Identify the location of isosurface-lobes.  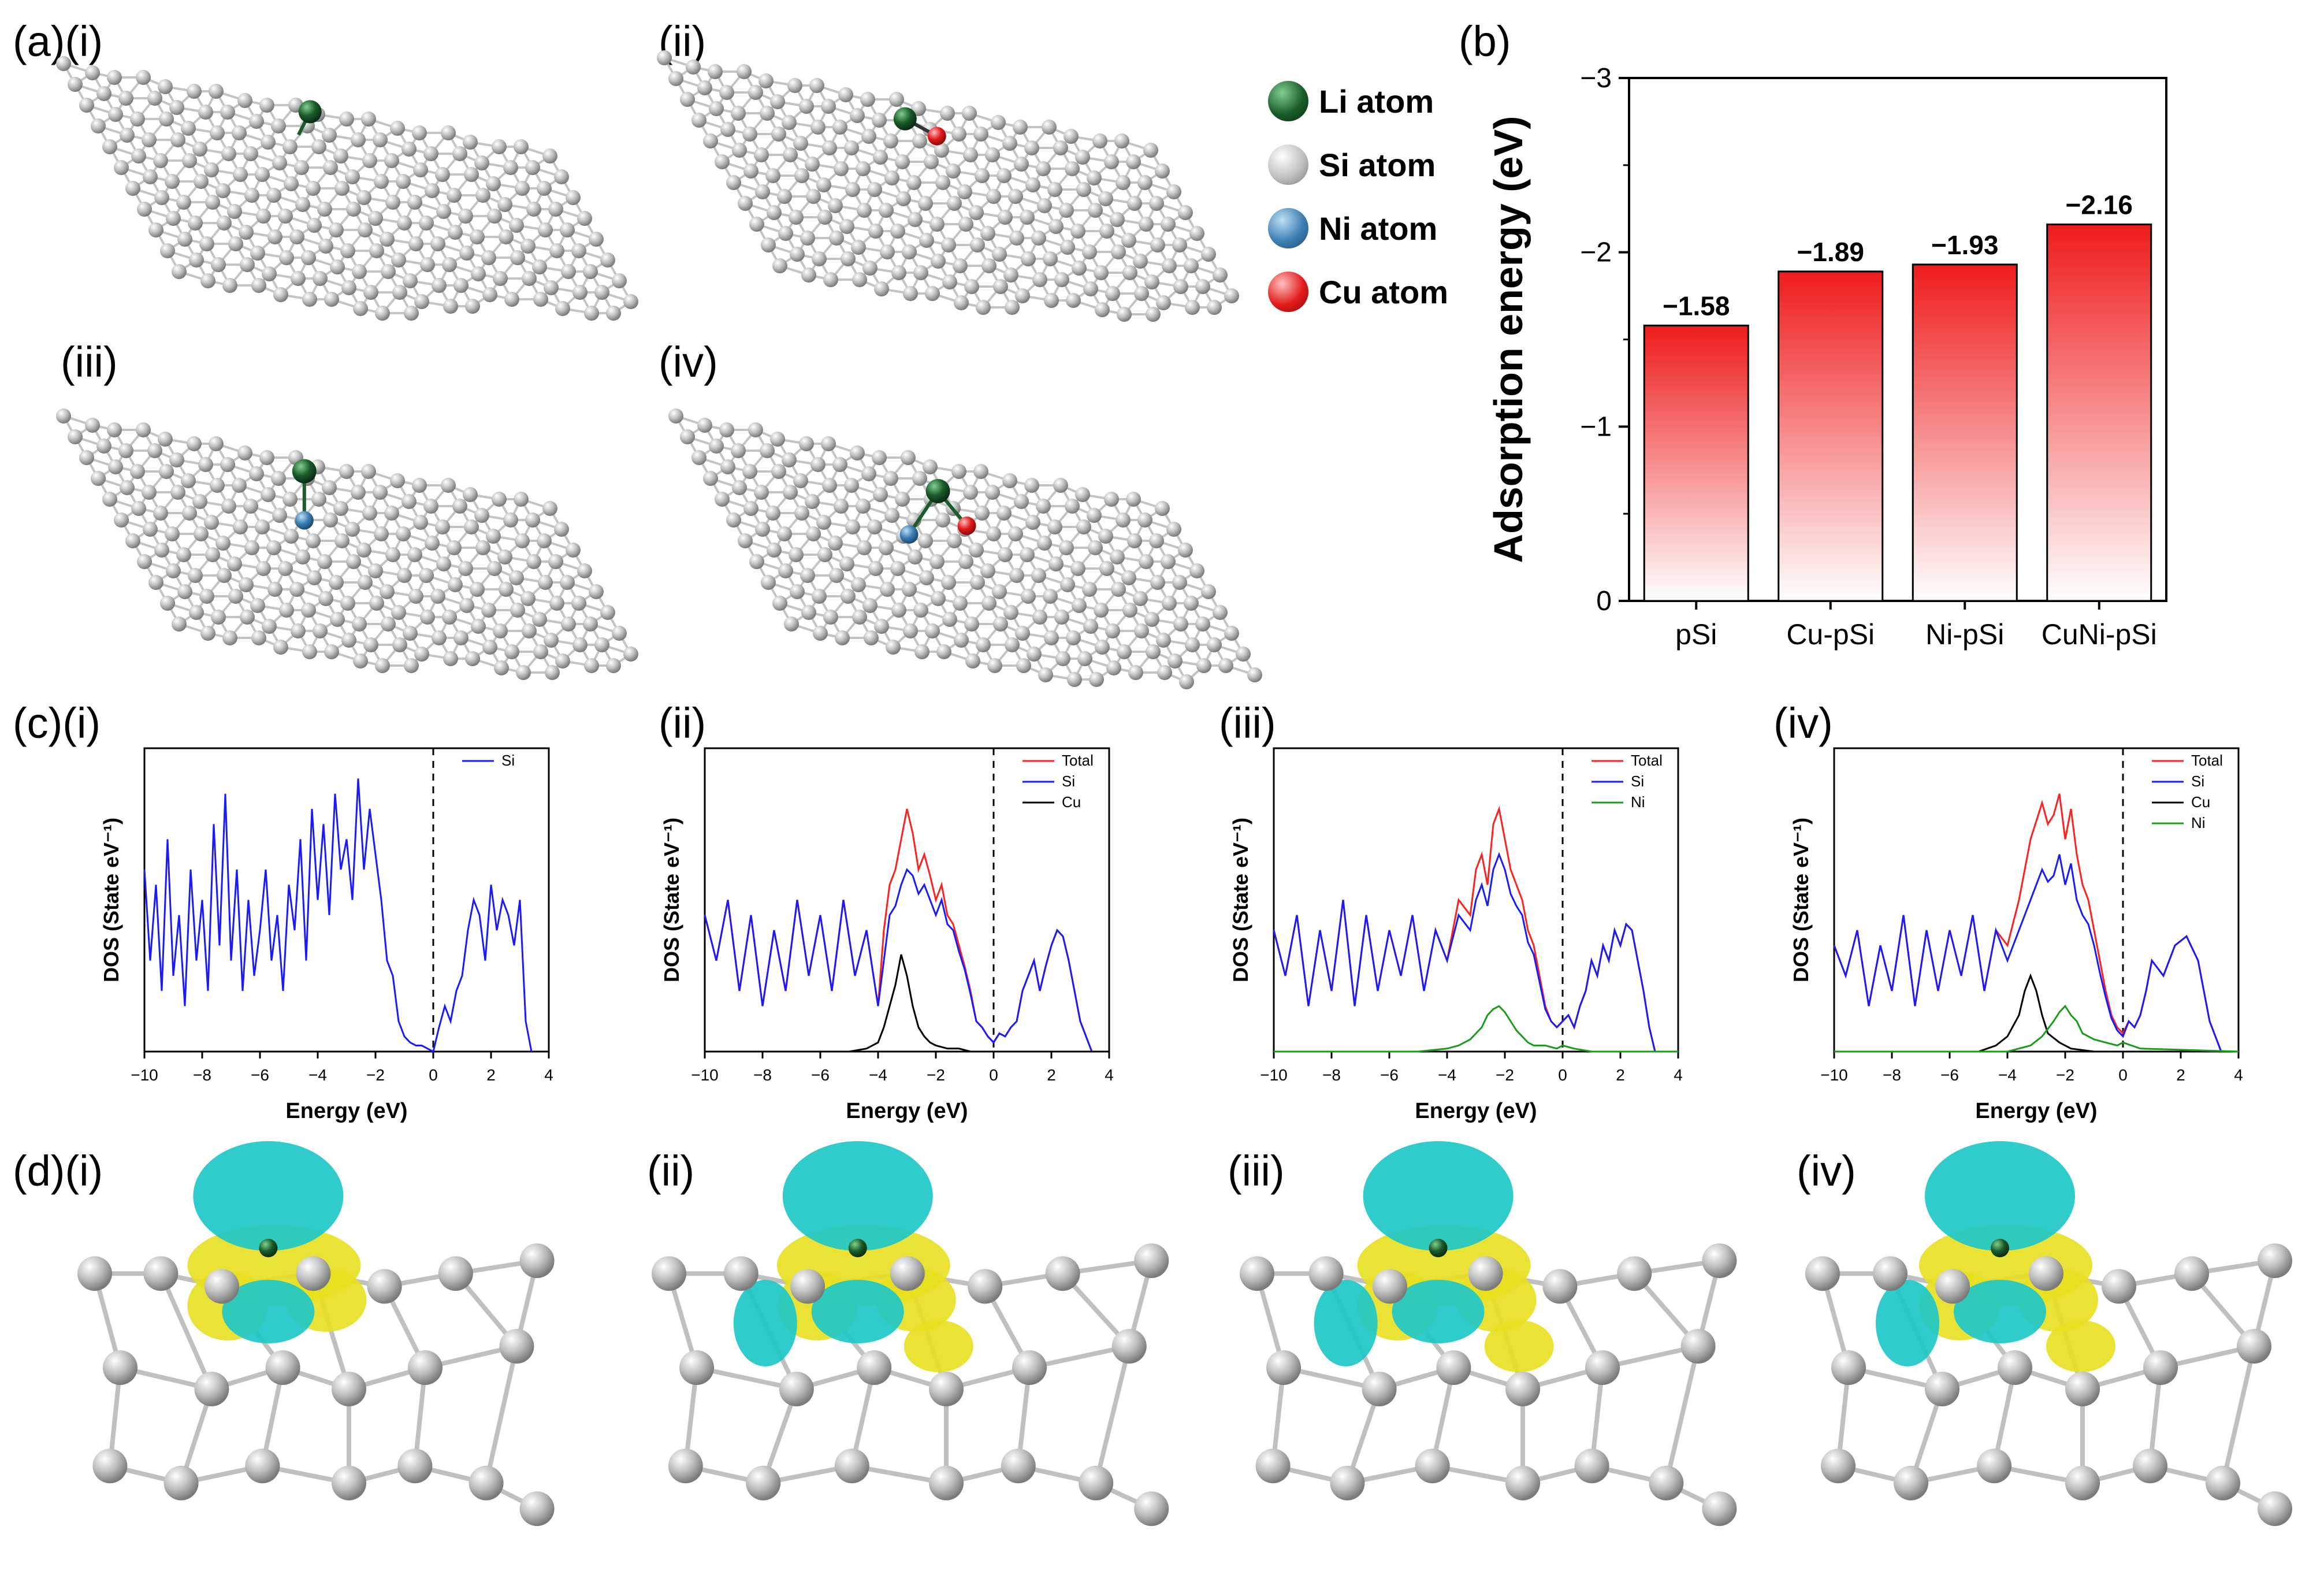
(1434, 1256).